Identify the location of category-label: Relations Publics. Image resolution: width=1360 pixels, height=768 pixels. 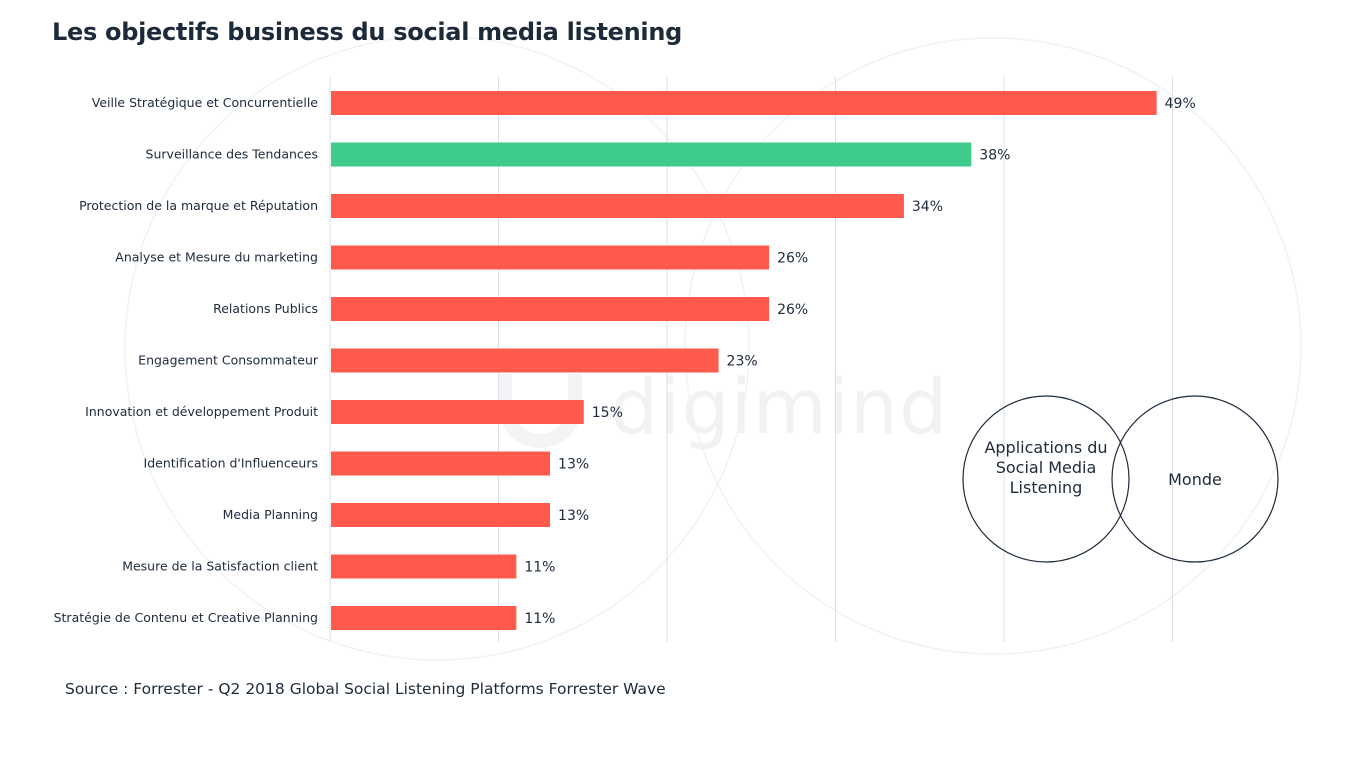
(265, 308).